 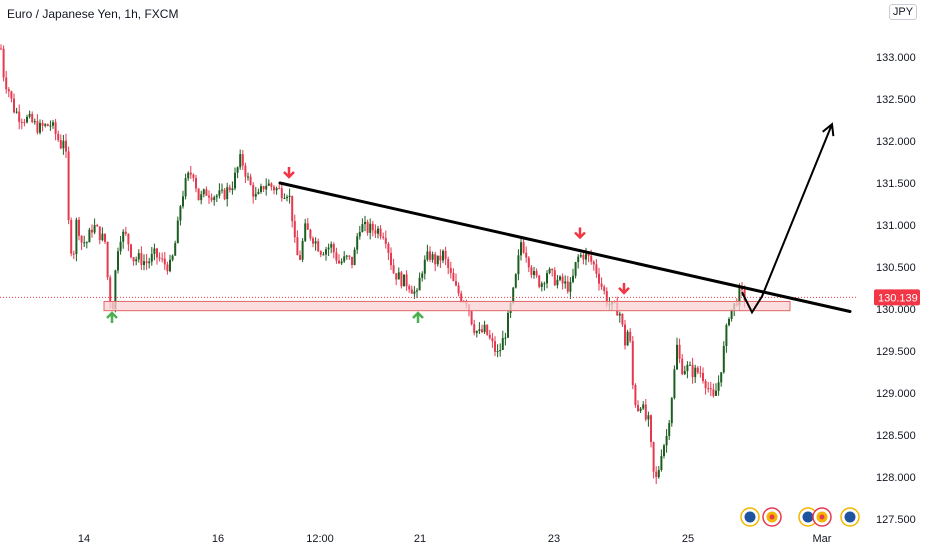 What do you see at coordinates (903, 12) in the screenshot?
I see `currency-badge: JPY` at bounding box center [903, 12].